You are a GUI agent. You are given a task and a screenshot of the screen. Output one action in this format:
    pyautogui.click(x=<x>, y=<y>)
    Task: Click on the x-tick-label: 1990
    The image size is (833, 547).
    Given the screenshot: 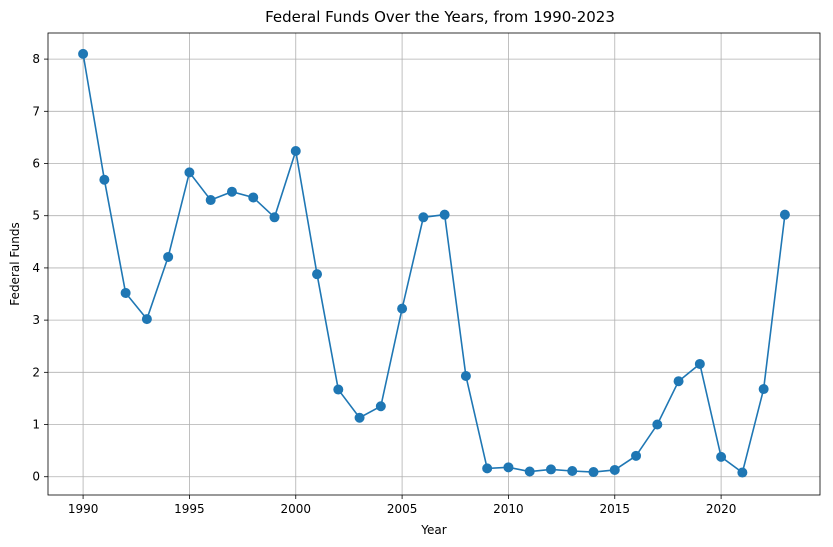 What is the action you would take?
    pyautogui.click(x=83, y=509)
    